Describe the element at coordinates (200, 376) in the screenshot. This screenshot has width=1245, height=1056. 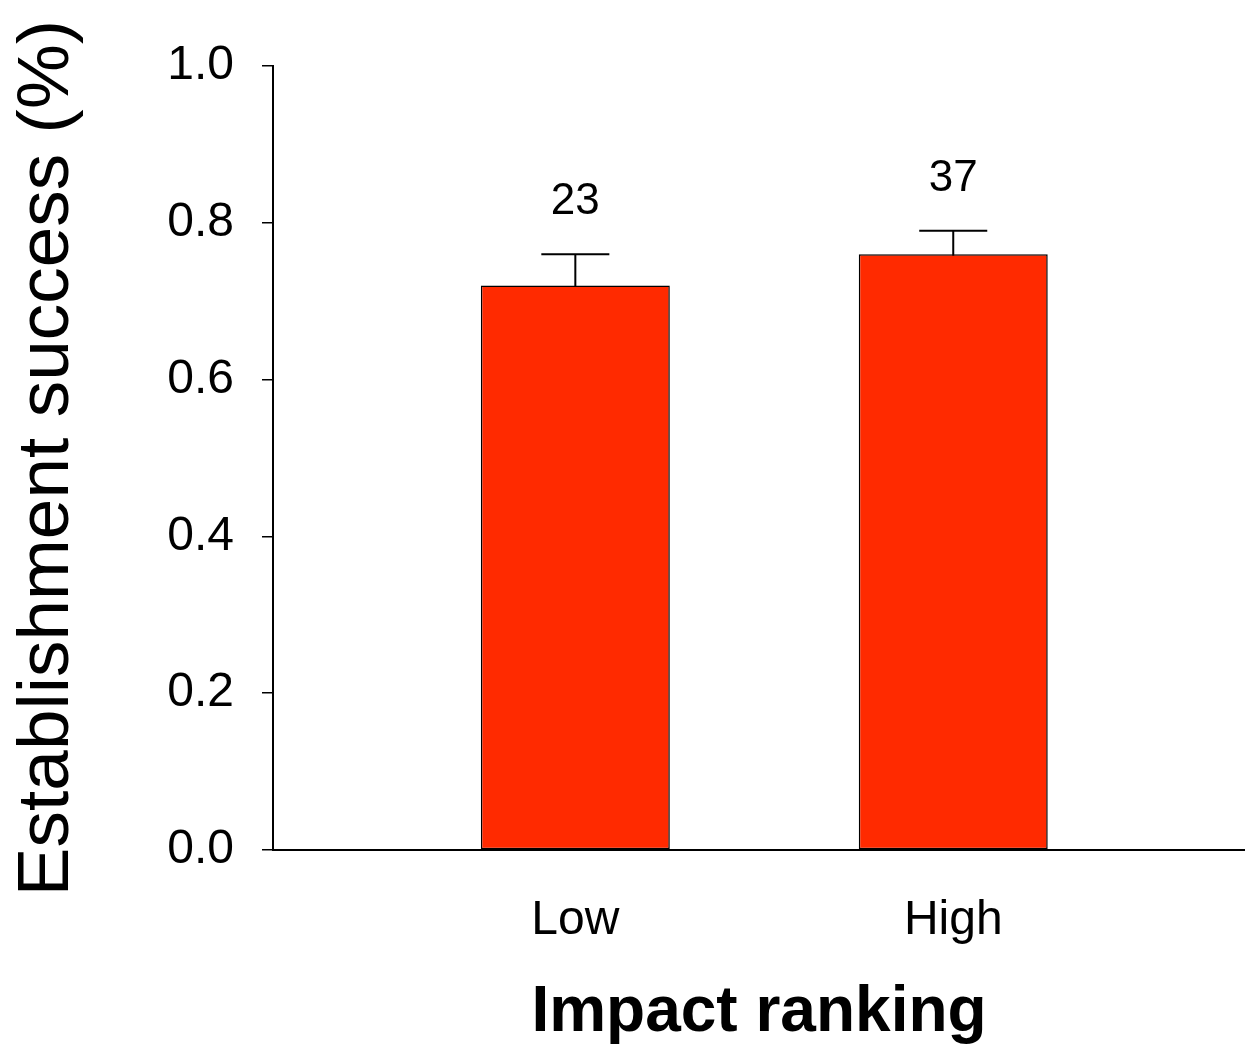
I see `y-tick-label: 0.6` at that location.